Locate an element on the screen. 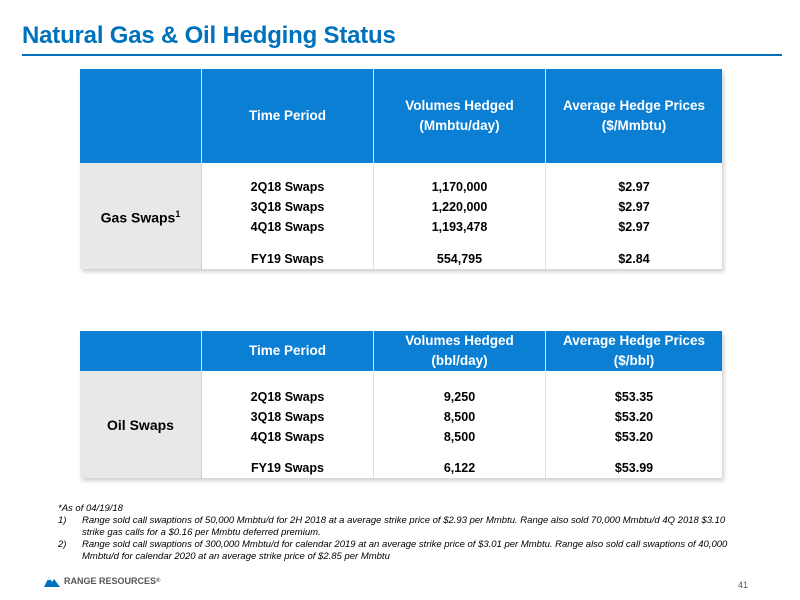 The width and height of the screenshot is (800, 600). list-item: 1,193,478 is located at coordinates (459, 227).